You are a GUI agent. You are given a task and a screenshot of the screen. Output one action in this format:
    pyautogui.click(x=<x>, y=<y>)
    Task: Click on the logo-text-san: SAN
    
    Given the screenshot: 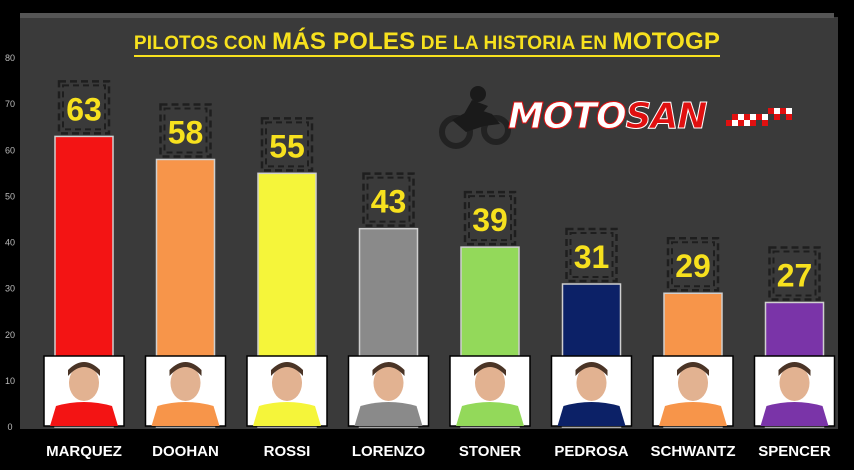 What is the action you would take?
    pyautogui.click(x=666, y=117)
    